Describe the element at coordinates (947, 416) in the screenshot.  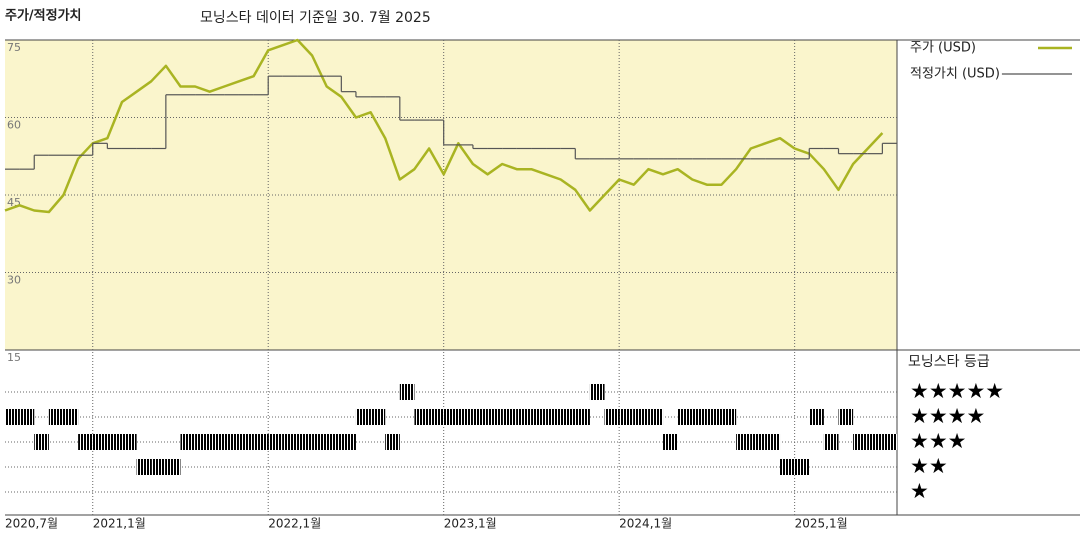
I see `rating-label: ★★★★` at that location.